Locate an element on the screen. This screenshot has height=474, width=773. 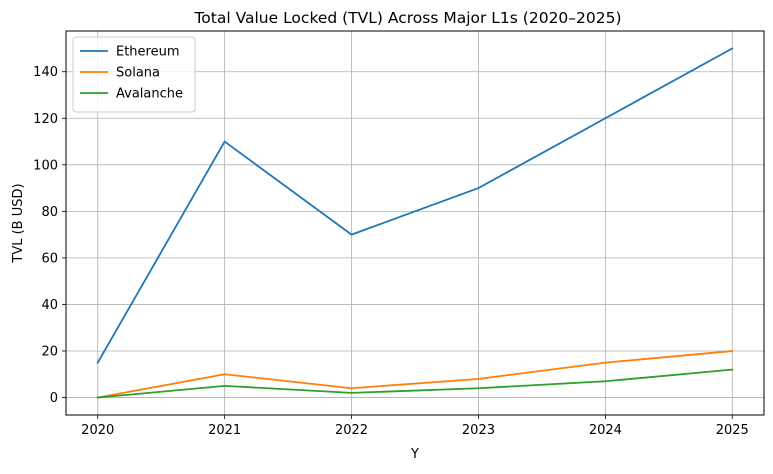
y-tick-label: 40 is located at coordinates (49, 305).